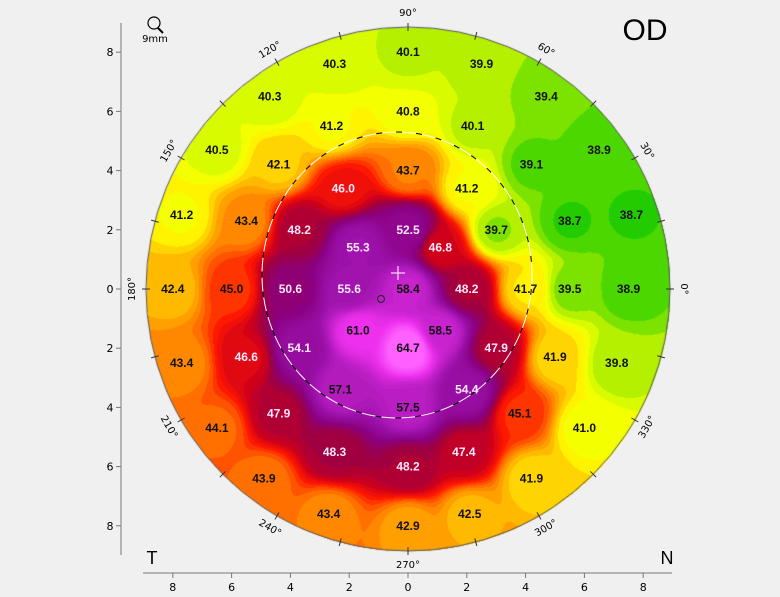 The image size is (780, 597). What do you see at coordinates (441, 330) in the screenshot?
I see `value-label: 58.5` at bounding box center [441, 330].